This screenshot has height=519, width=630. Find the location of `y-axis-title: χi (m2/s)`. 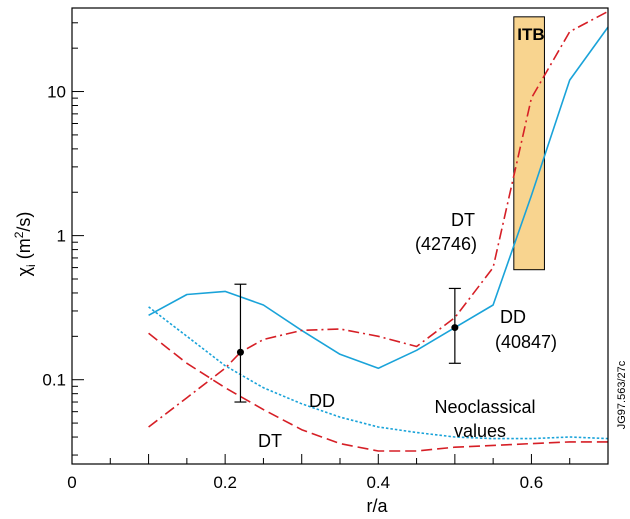

y-axis-title: χi (m2/s) is located at coordinates (25, 244).